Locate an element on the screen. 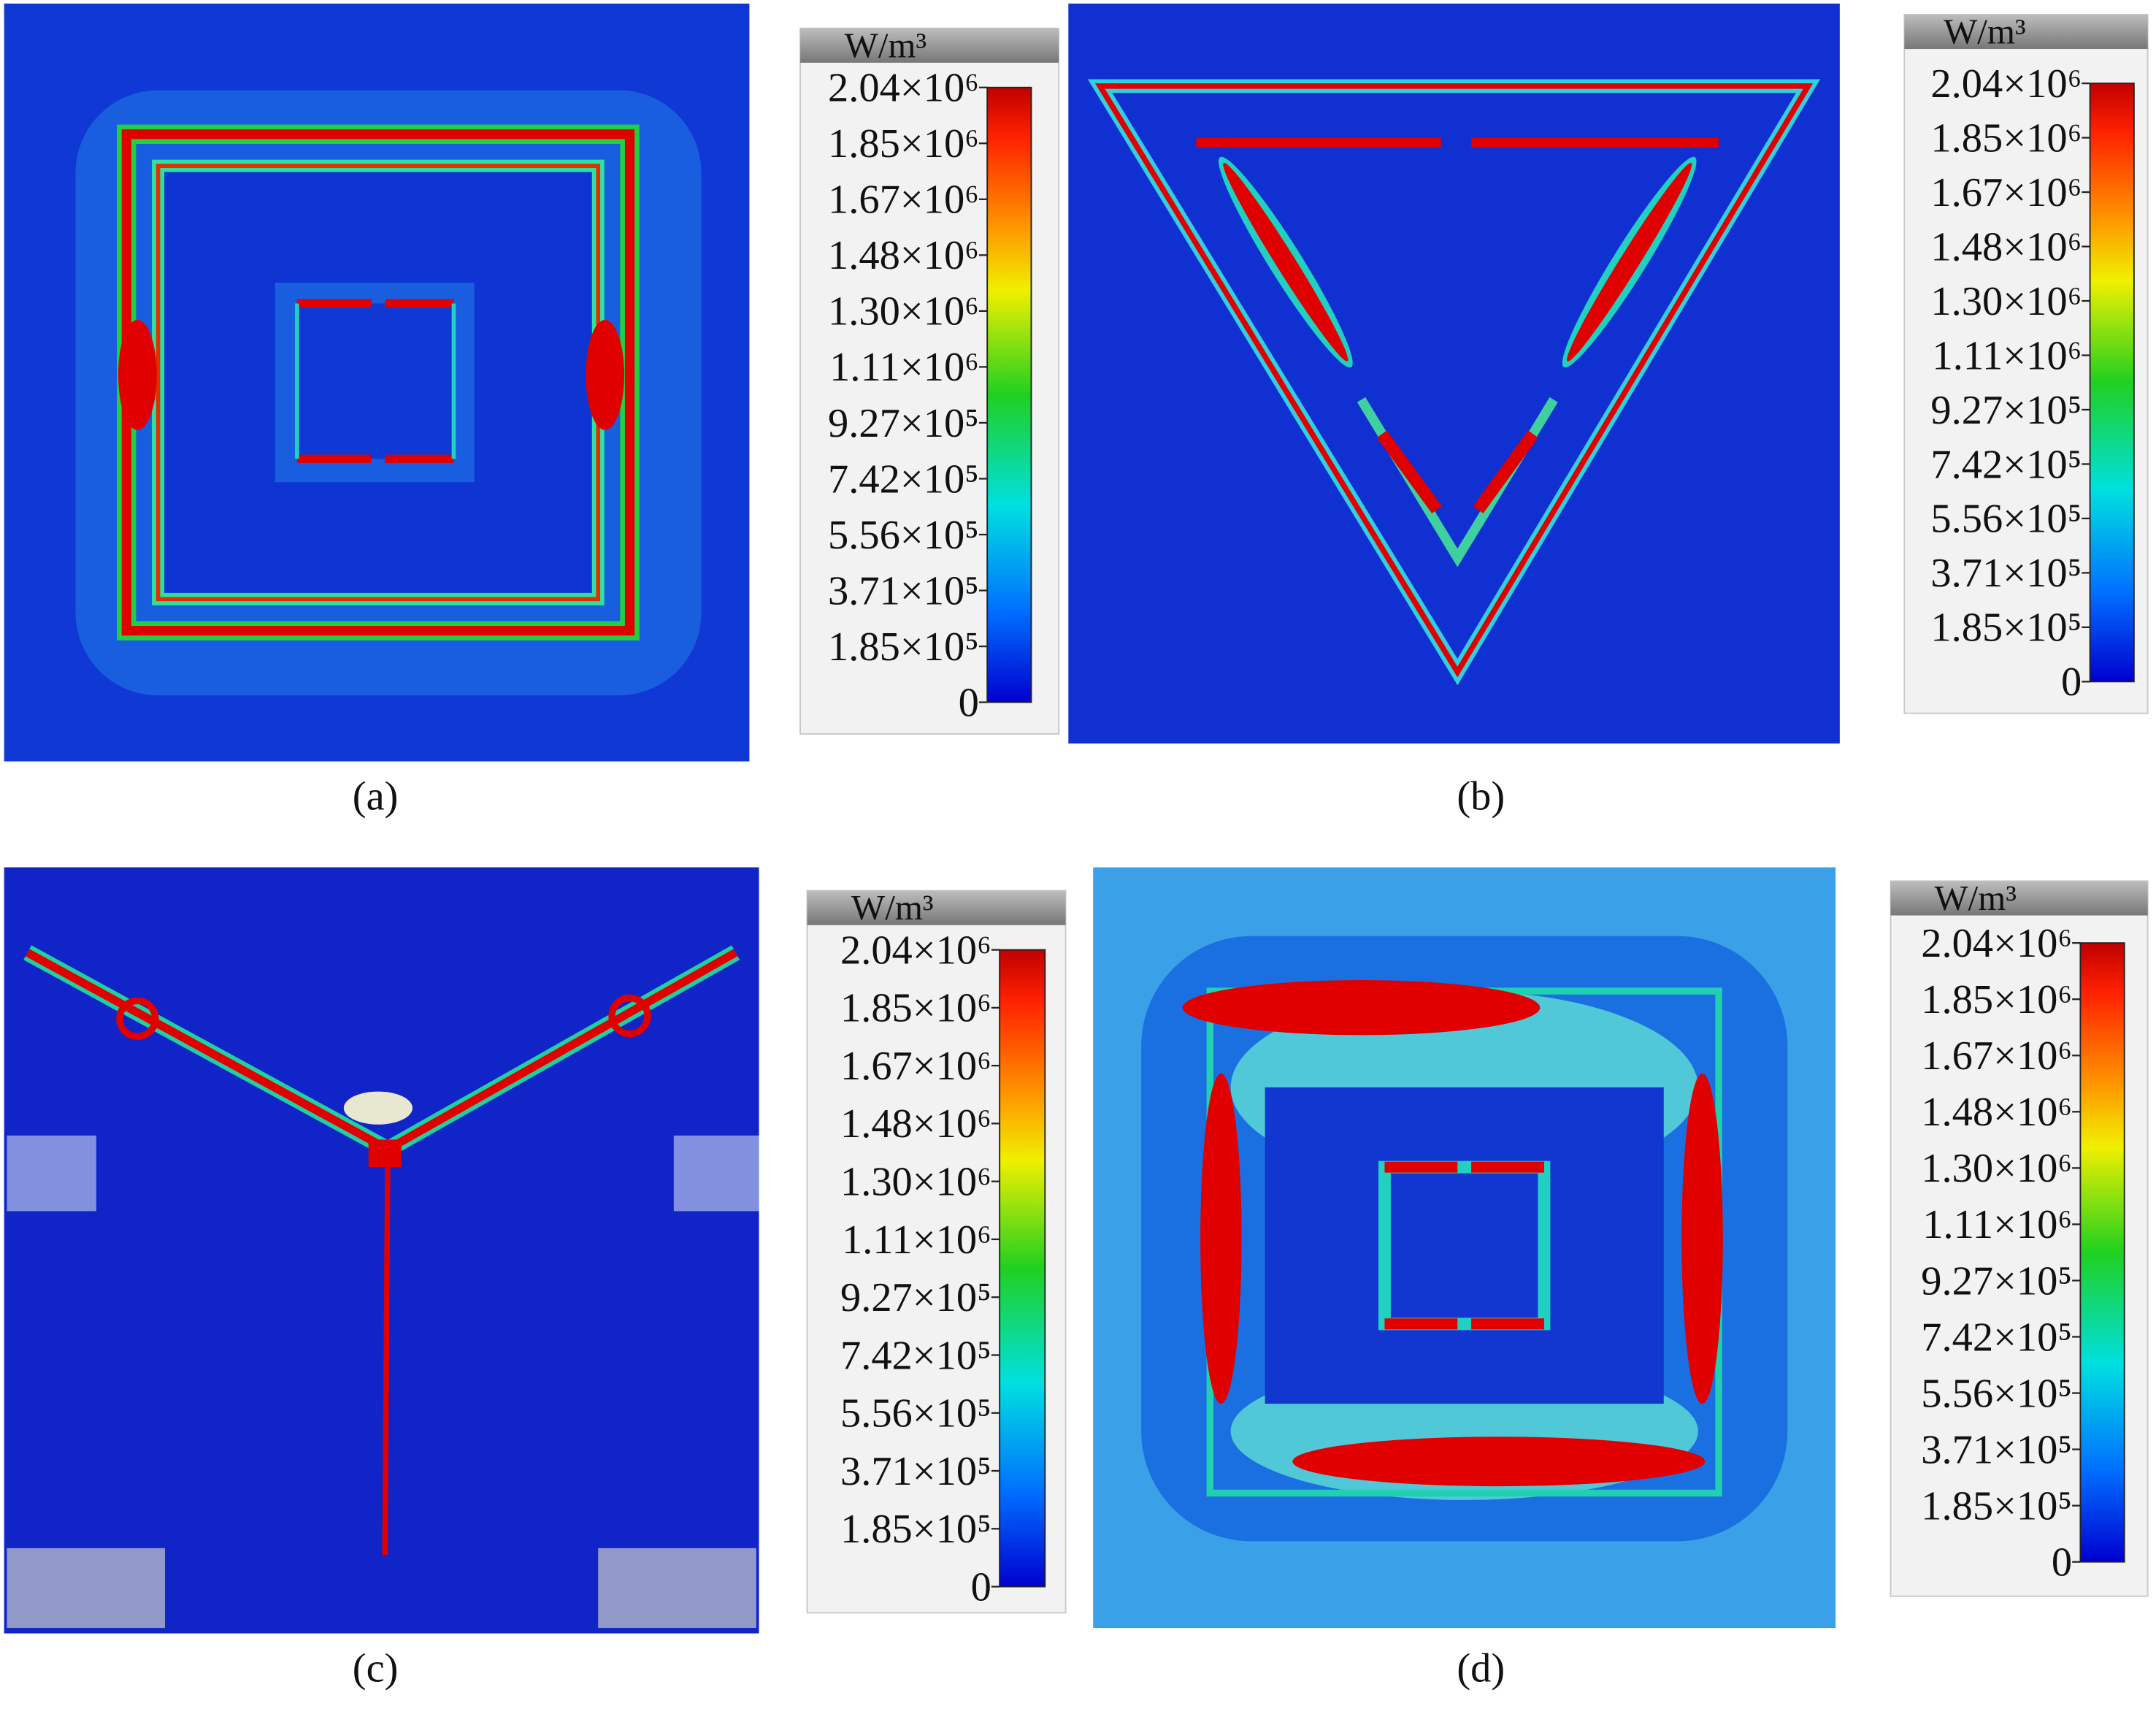 The height and width of the screenshot is (1725, 2156). panel-label: (c) is located at coordinates (376, 1668).